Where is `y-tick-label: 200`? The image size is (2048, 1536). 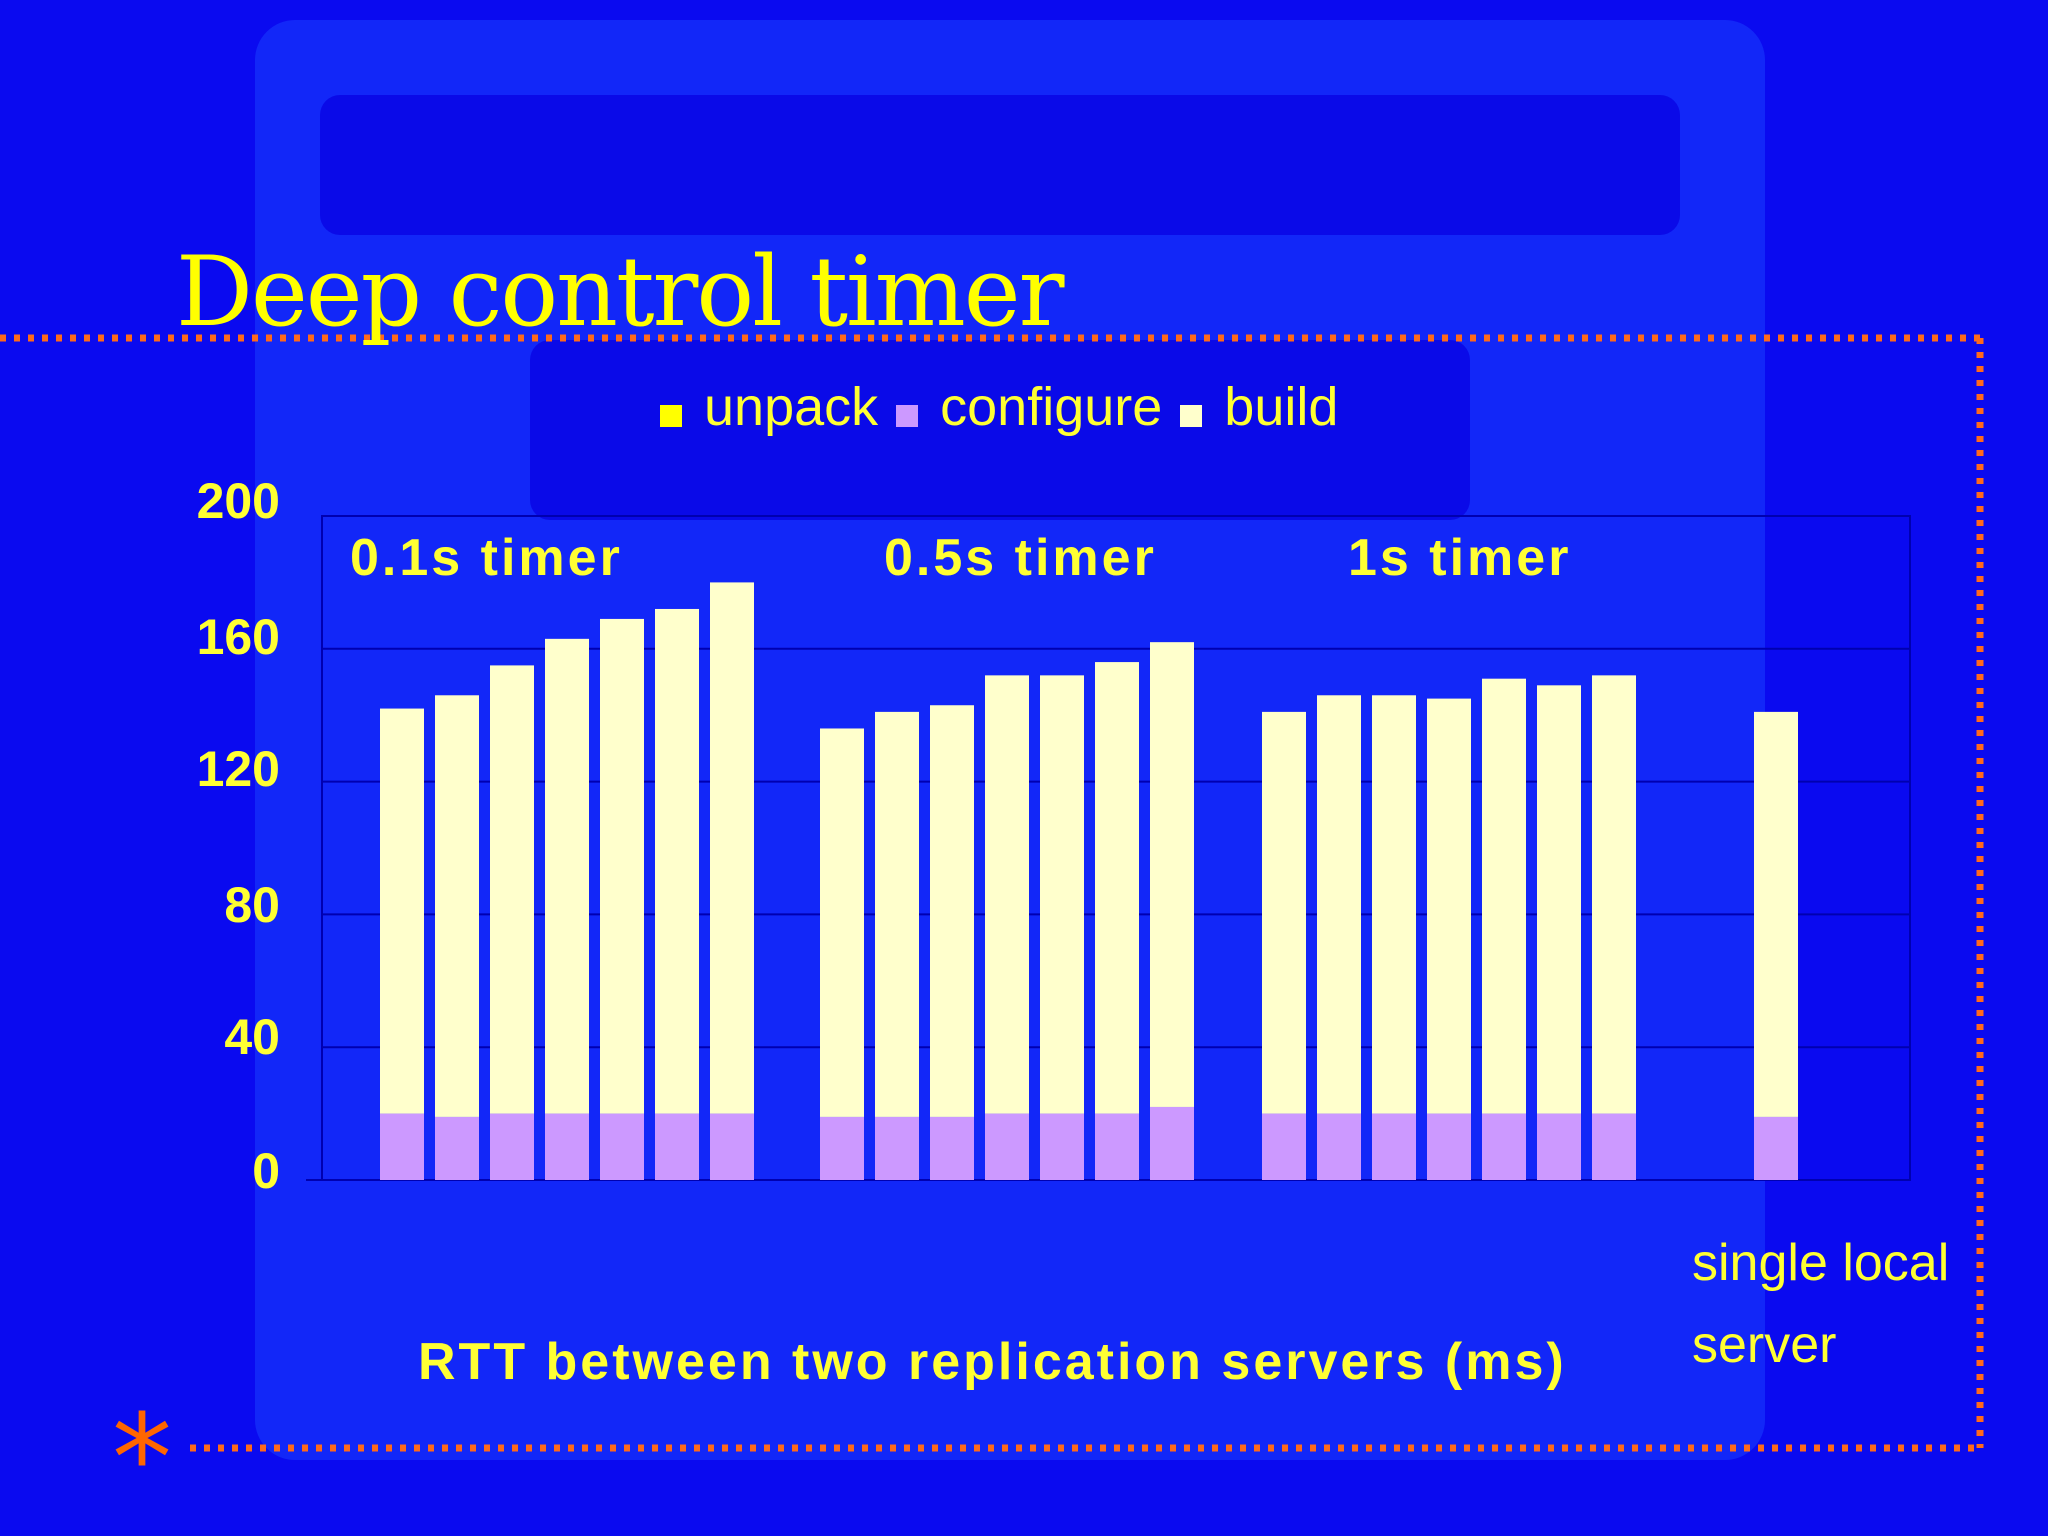
y-tick-label: 200 is located at coordinates (238, 501).